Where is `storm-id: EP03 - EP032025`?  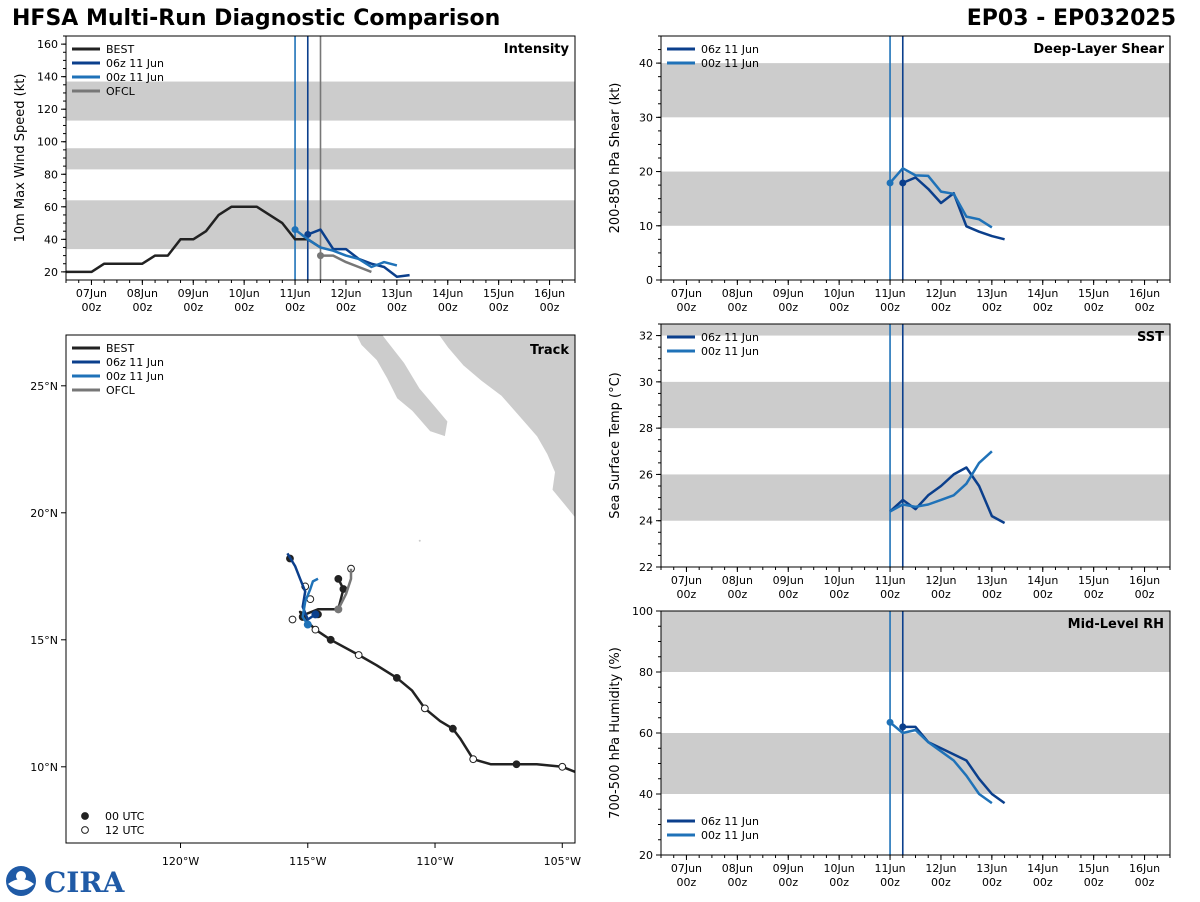
storm-id: EP03 - EP032025 is located at coordinates (1071, 18).